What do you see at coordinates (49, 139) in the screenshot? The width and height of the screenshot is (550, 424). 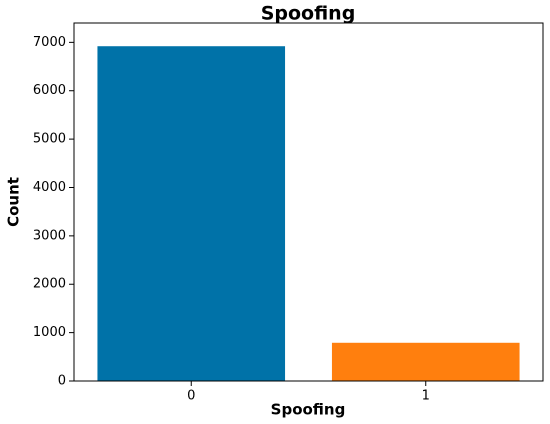 I see `y-tick-label: 5000` at bounding box center [49, 139].